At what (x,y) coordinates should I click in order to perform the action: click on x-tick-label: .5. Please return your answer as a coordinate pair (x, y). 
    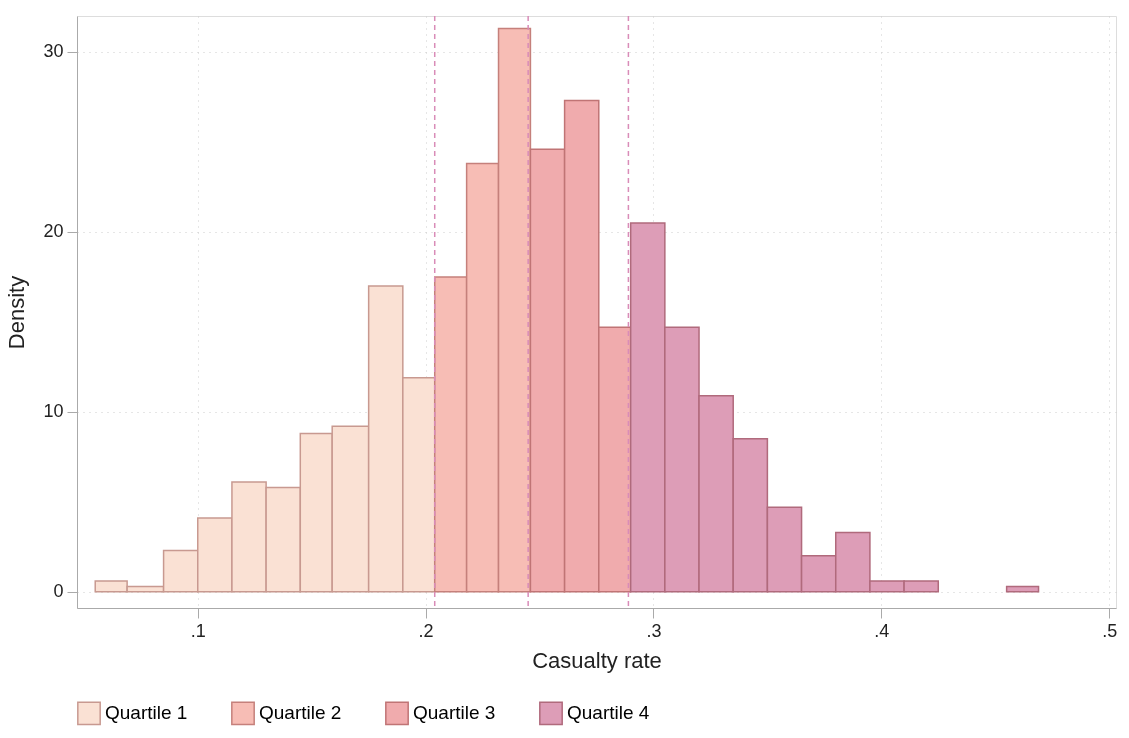
    Looking at the image, I should click on (1110, 630).